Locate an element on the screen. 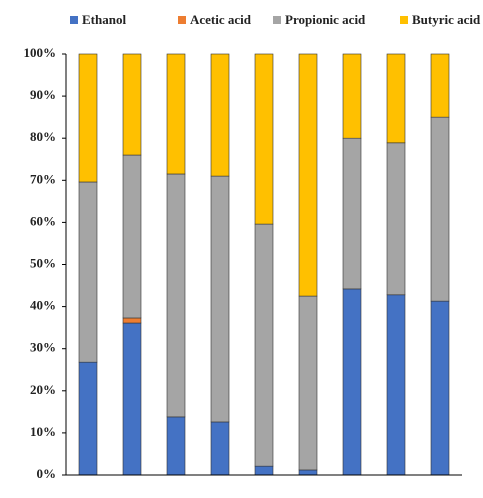 Image resolution: width=483 pixels, height=498 pixels. y-tick-label: 60% is located at coordinates (43, 220).